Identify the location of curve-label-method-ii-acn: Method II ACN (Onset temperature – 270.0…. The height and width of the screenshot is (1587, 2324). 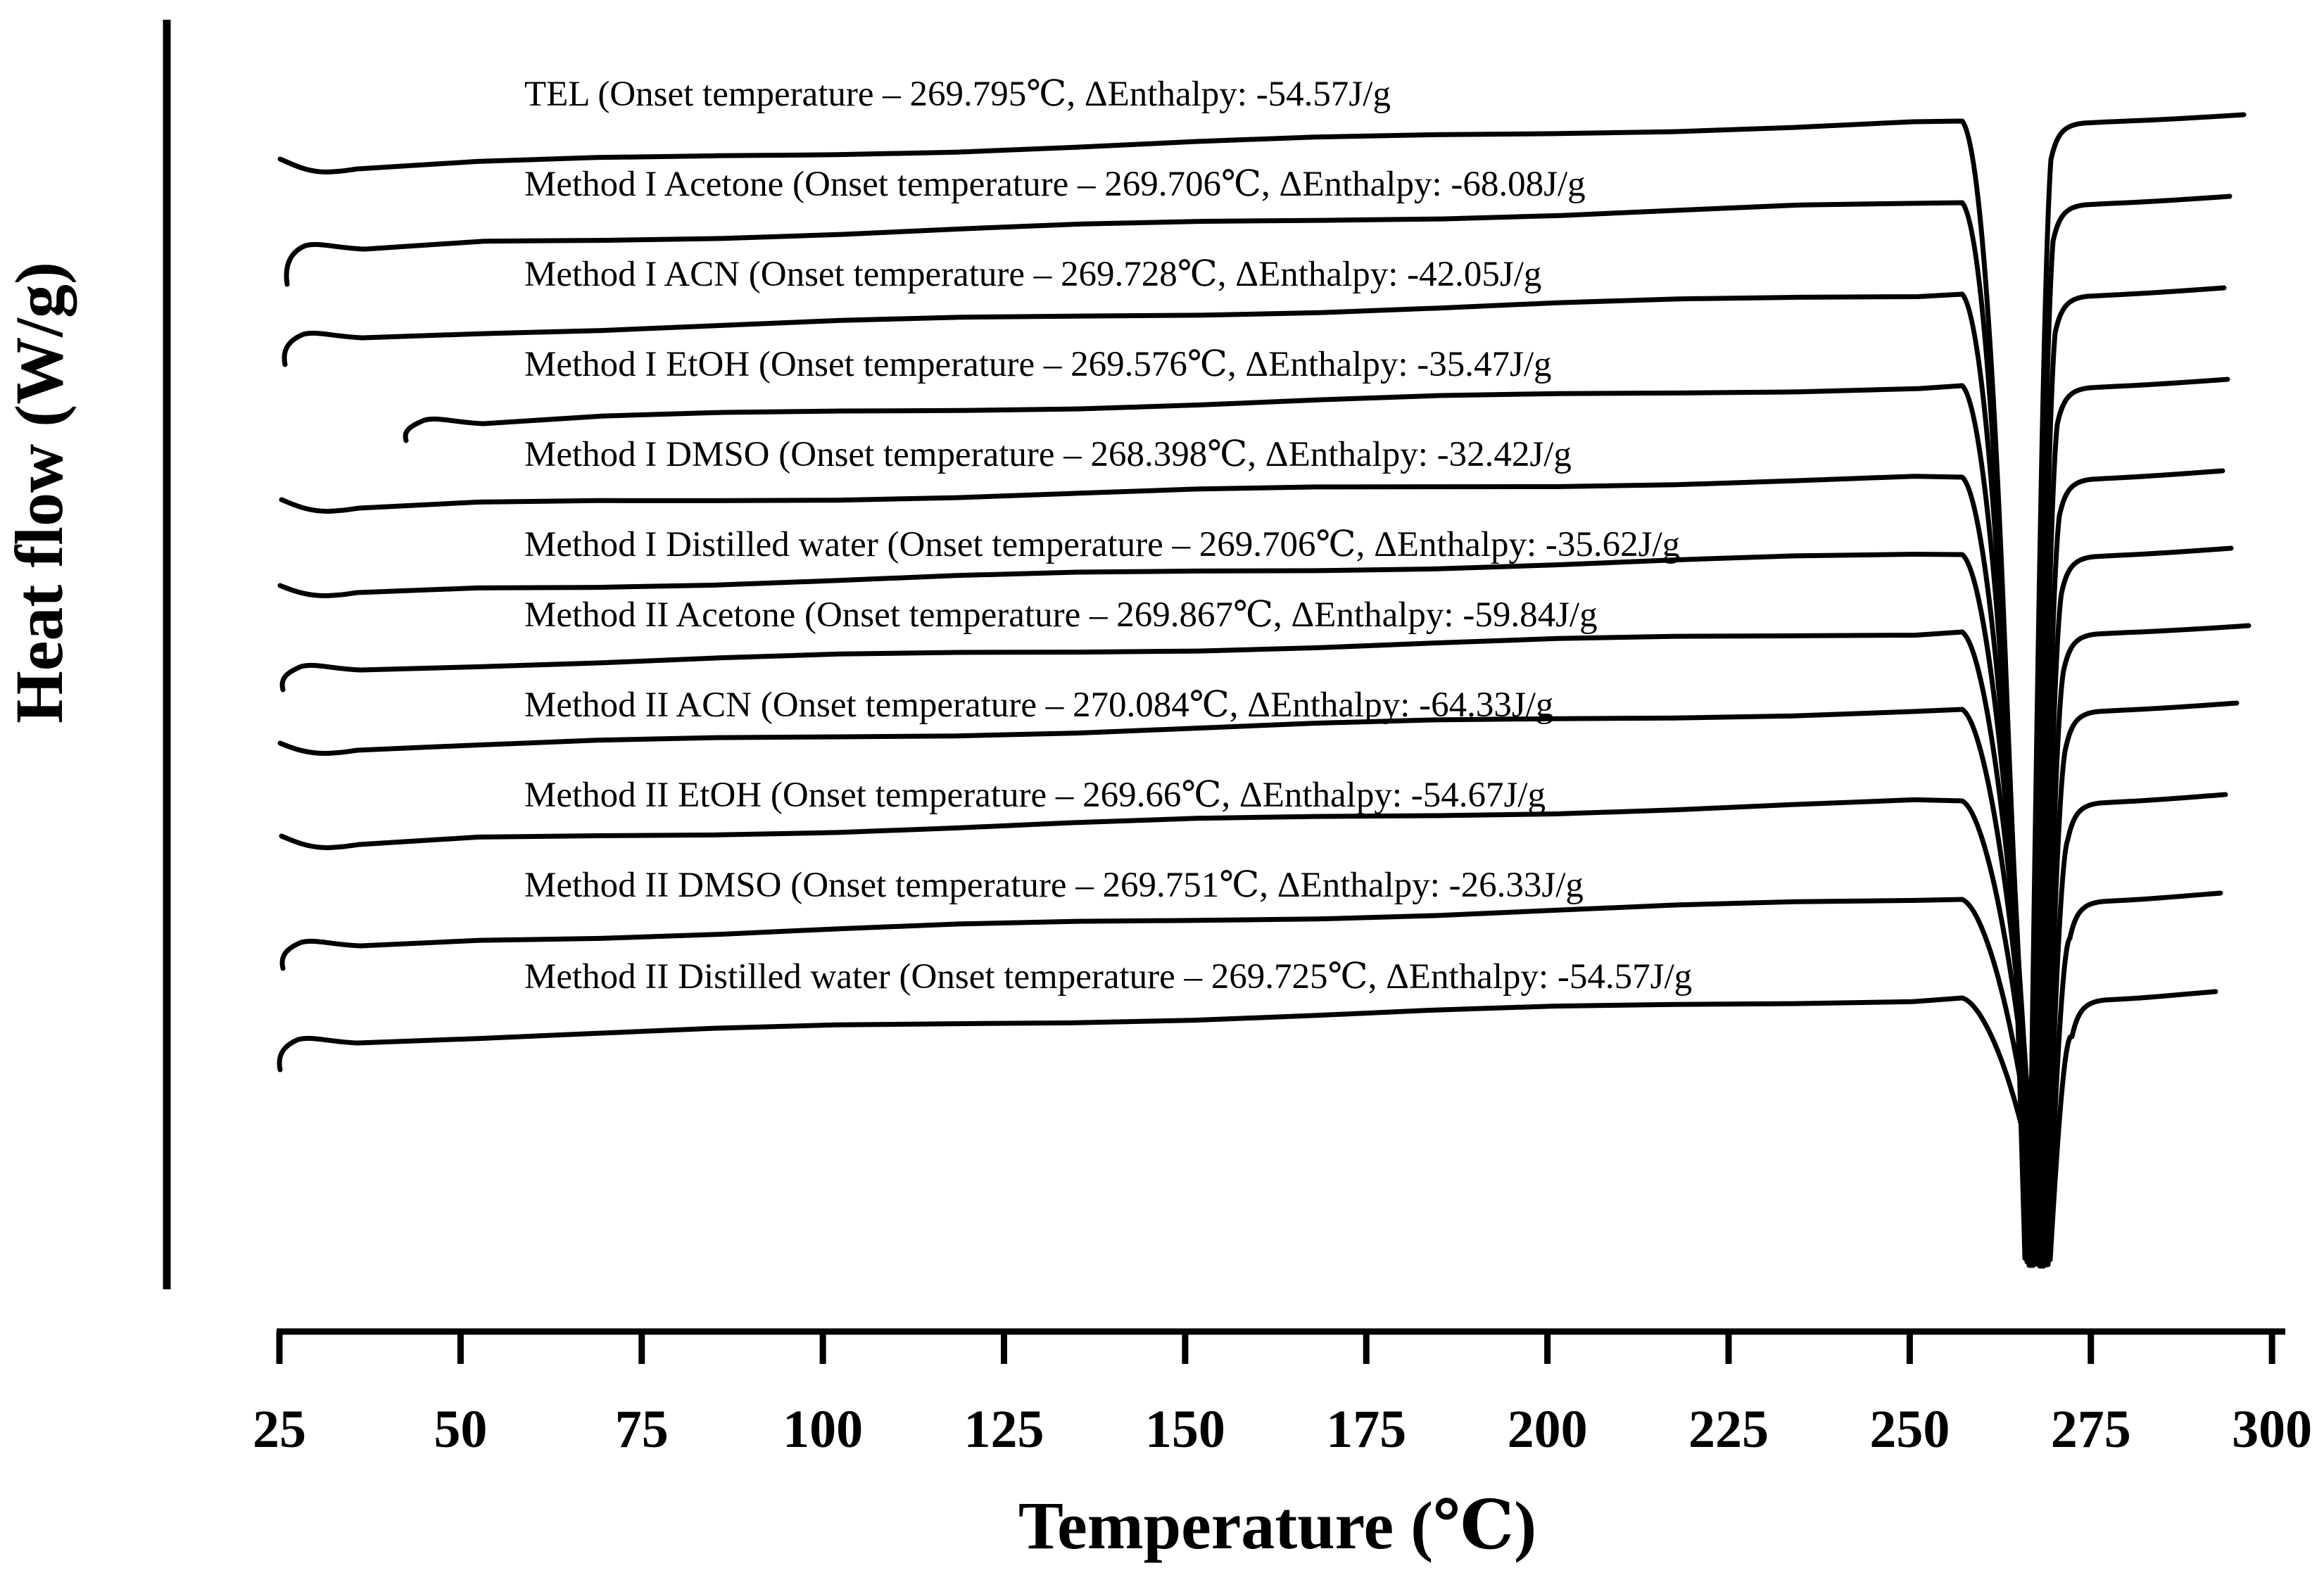
(1038, 705).